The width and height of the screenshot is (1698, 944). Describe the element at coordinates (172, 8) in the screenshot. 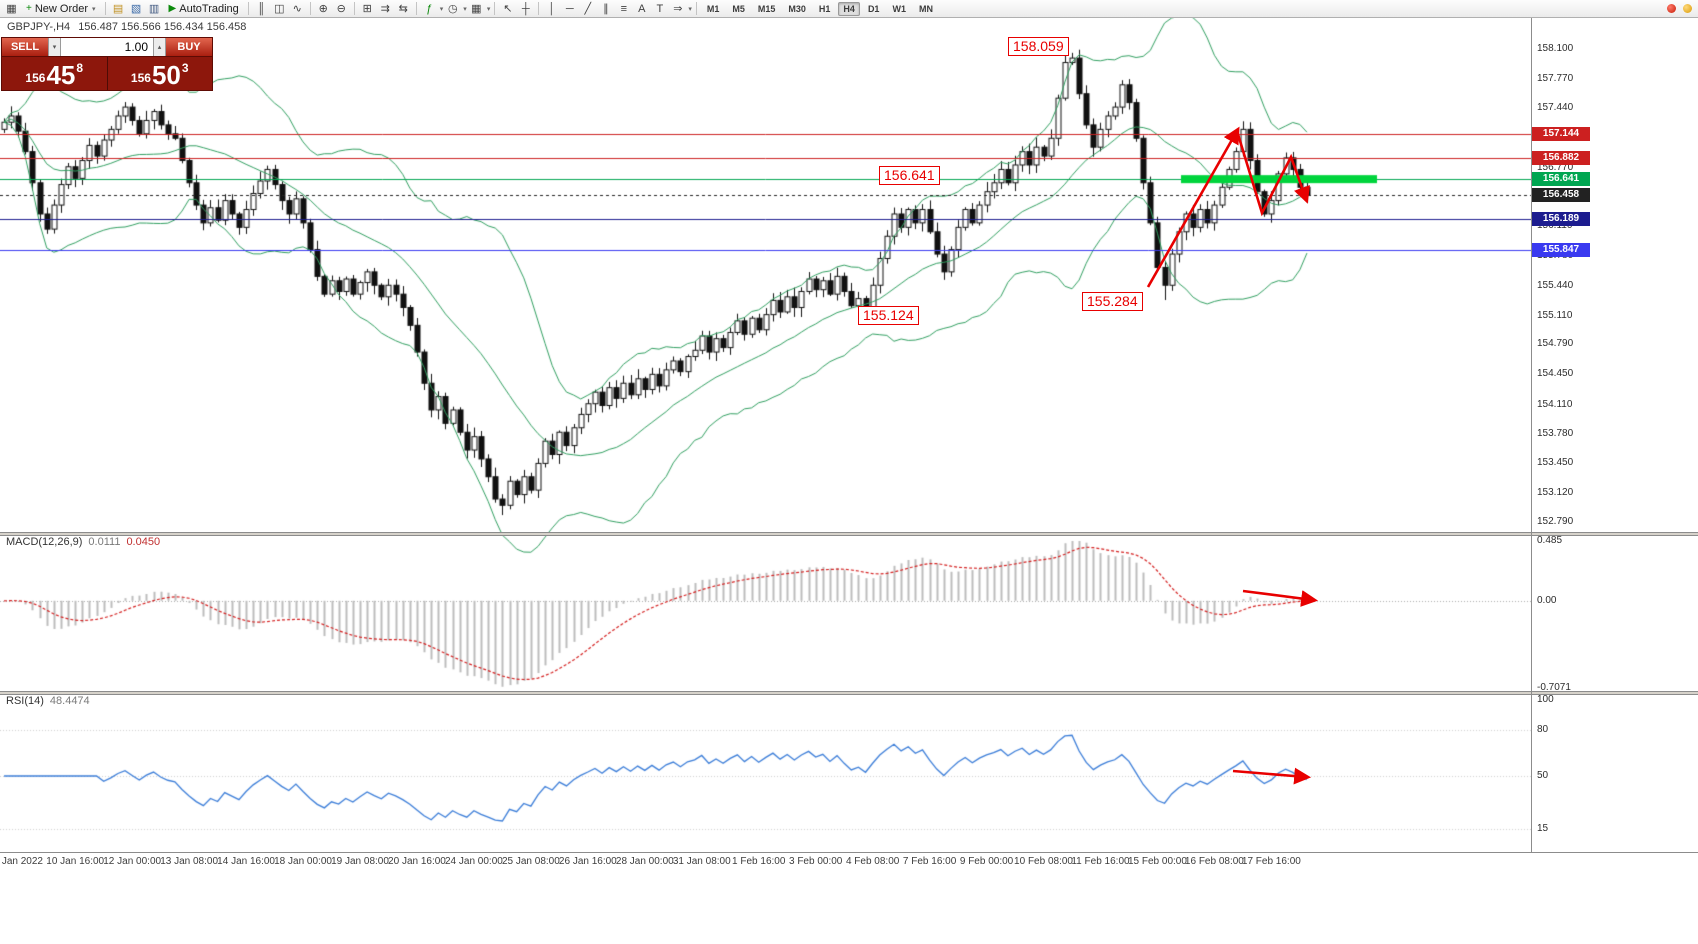

I see `play-icon: ▶` at that location.